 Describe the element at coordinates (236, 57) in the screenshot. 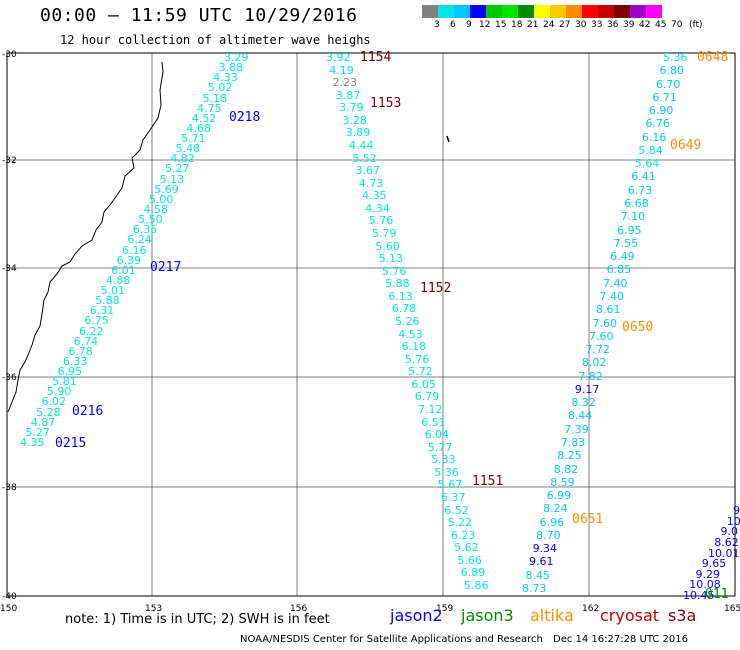

I see `swh-value: 3.29` at that location.